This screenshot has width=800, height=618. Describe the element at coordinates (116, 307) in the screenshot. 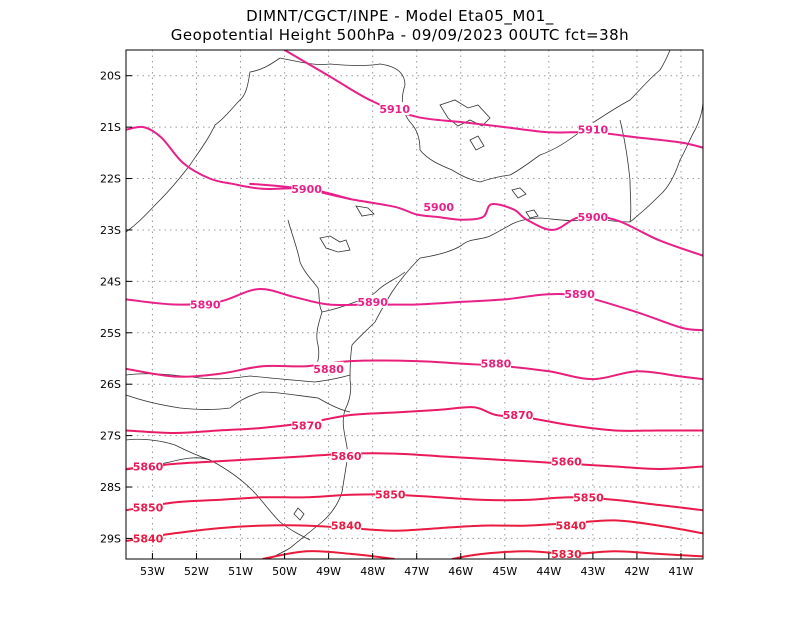

I see `latitude-labels: 20S 21S 22S 23S 24S 25S 26S 27S 28S 29S` at that location.